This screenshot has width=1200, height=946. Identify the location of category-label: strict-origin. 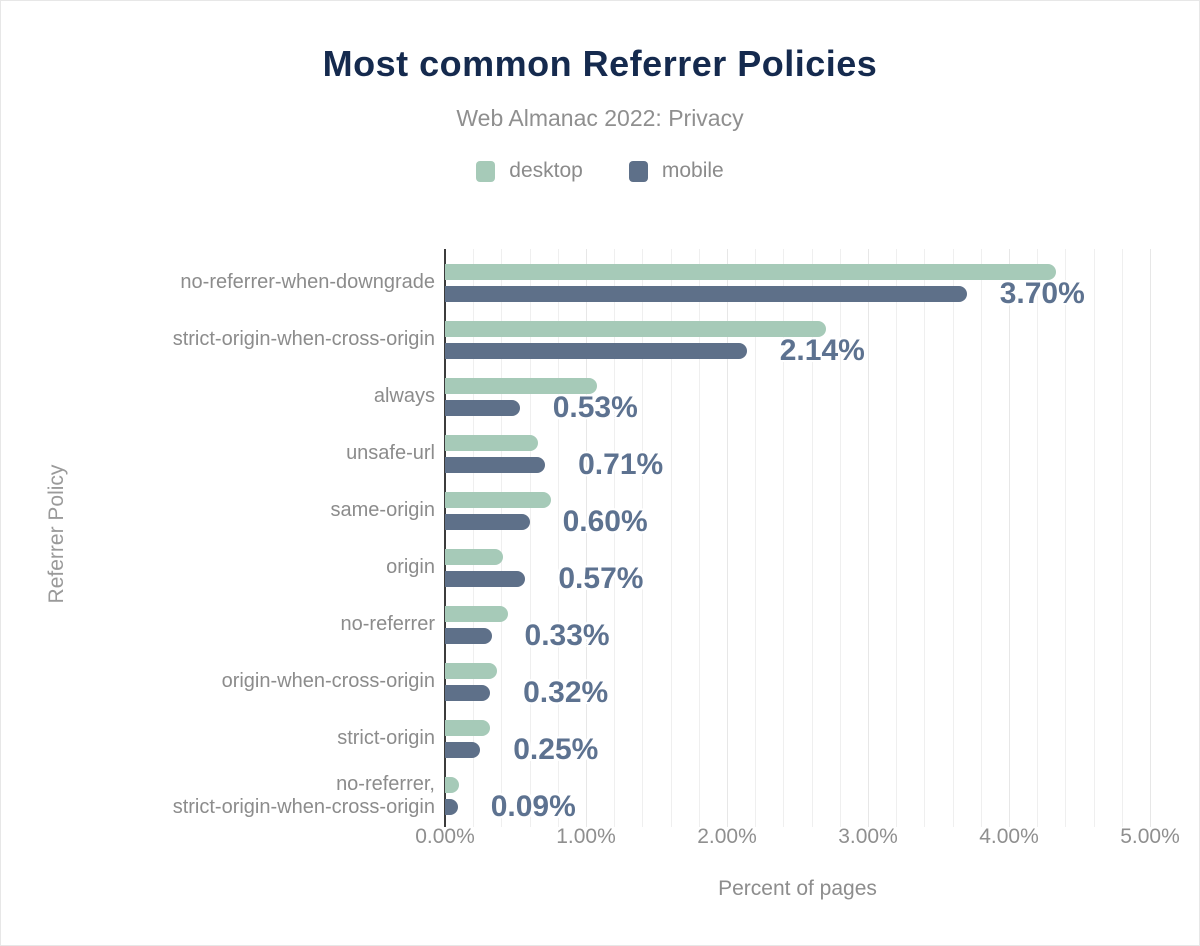
(386, 738).